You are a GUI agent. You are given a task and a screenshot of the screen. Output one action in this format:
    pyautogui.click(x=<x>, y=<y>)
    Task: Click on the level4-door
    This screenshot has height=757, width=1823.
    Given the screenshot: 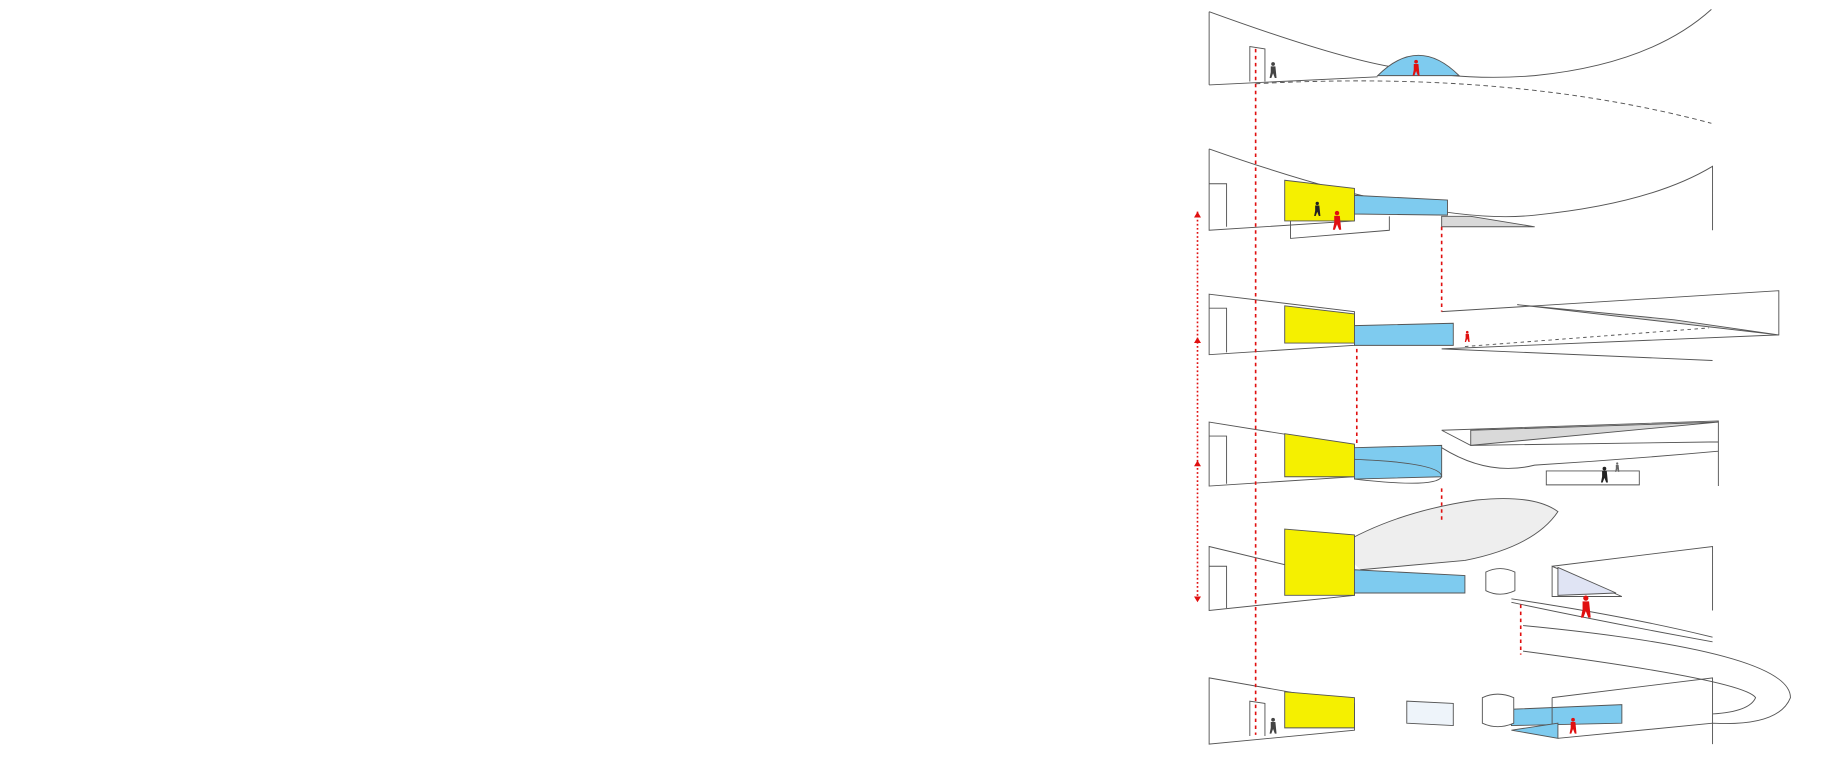 What is the action you would take?
    pyautogui.click(x=1218, y=459)
    